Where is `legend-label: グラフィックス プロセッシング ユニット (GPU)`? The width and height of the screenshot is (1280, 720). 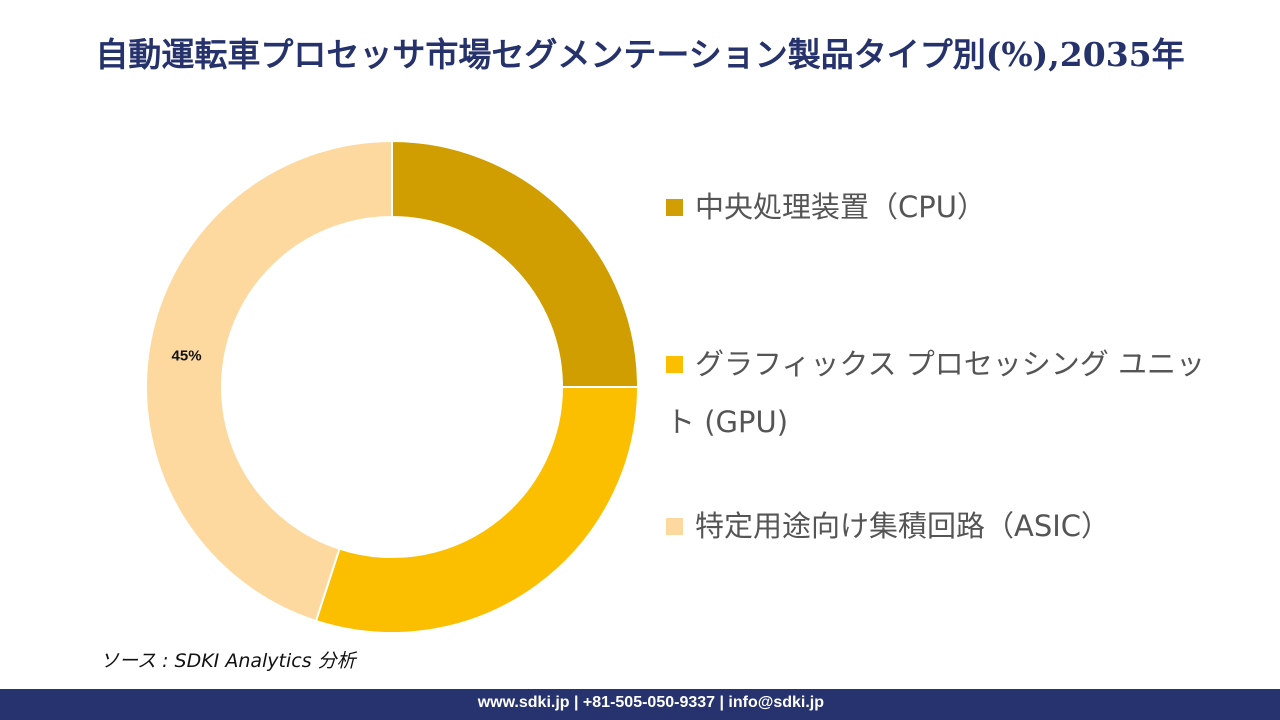 legend-label: グラフィックス プロセッシング ユニット (GPU) is located at coordinates (935, 393).